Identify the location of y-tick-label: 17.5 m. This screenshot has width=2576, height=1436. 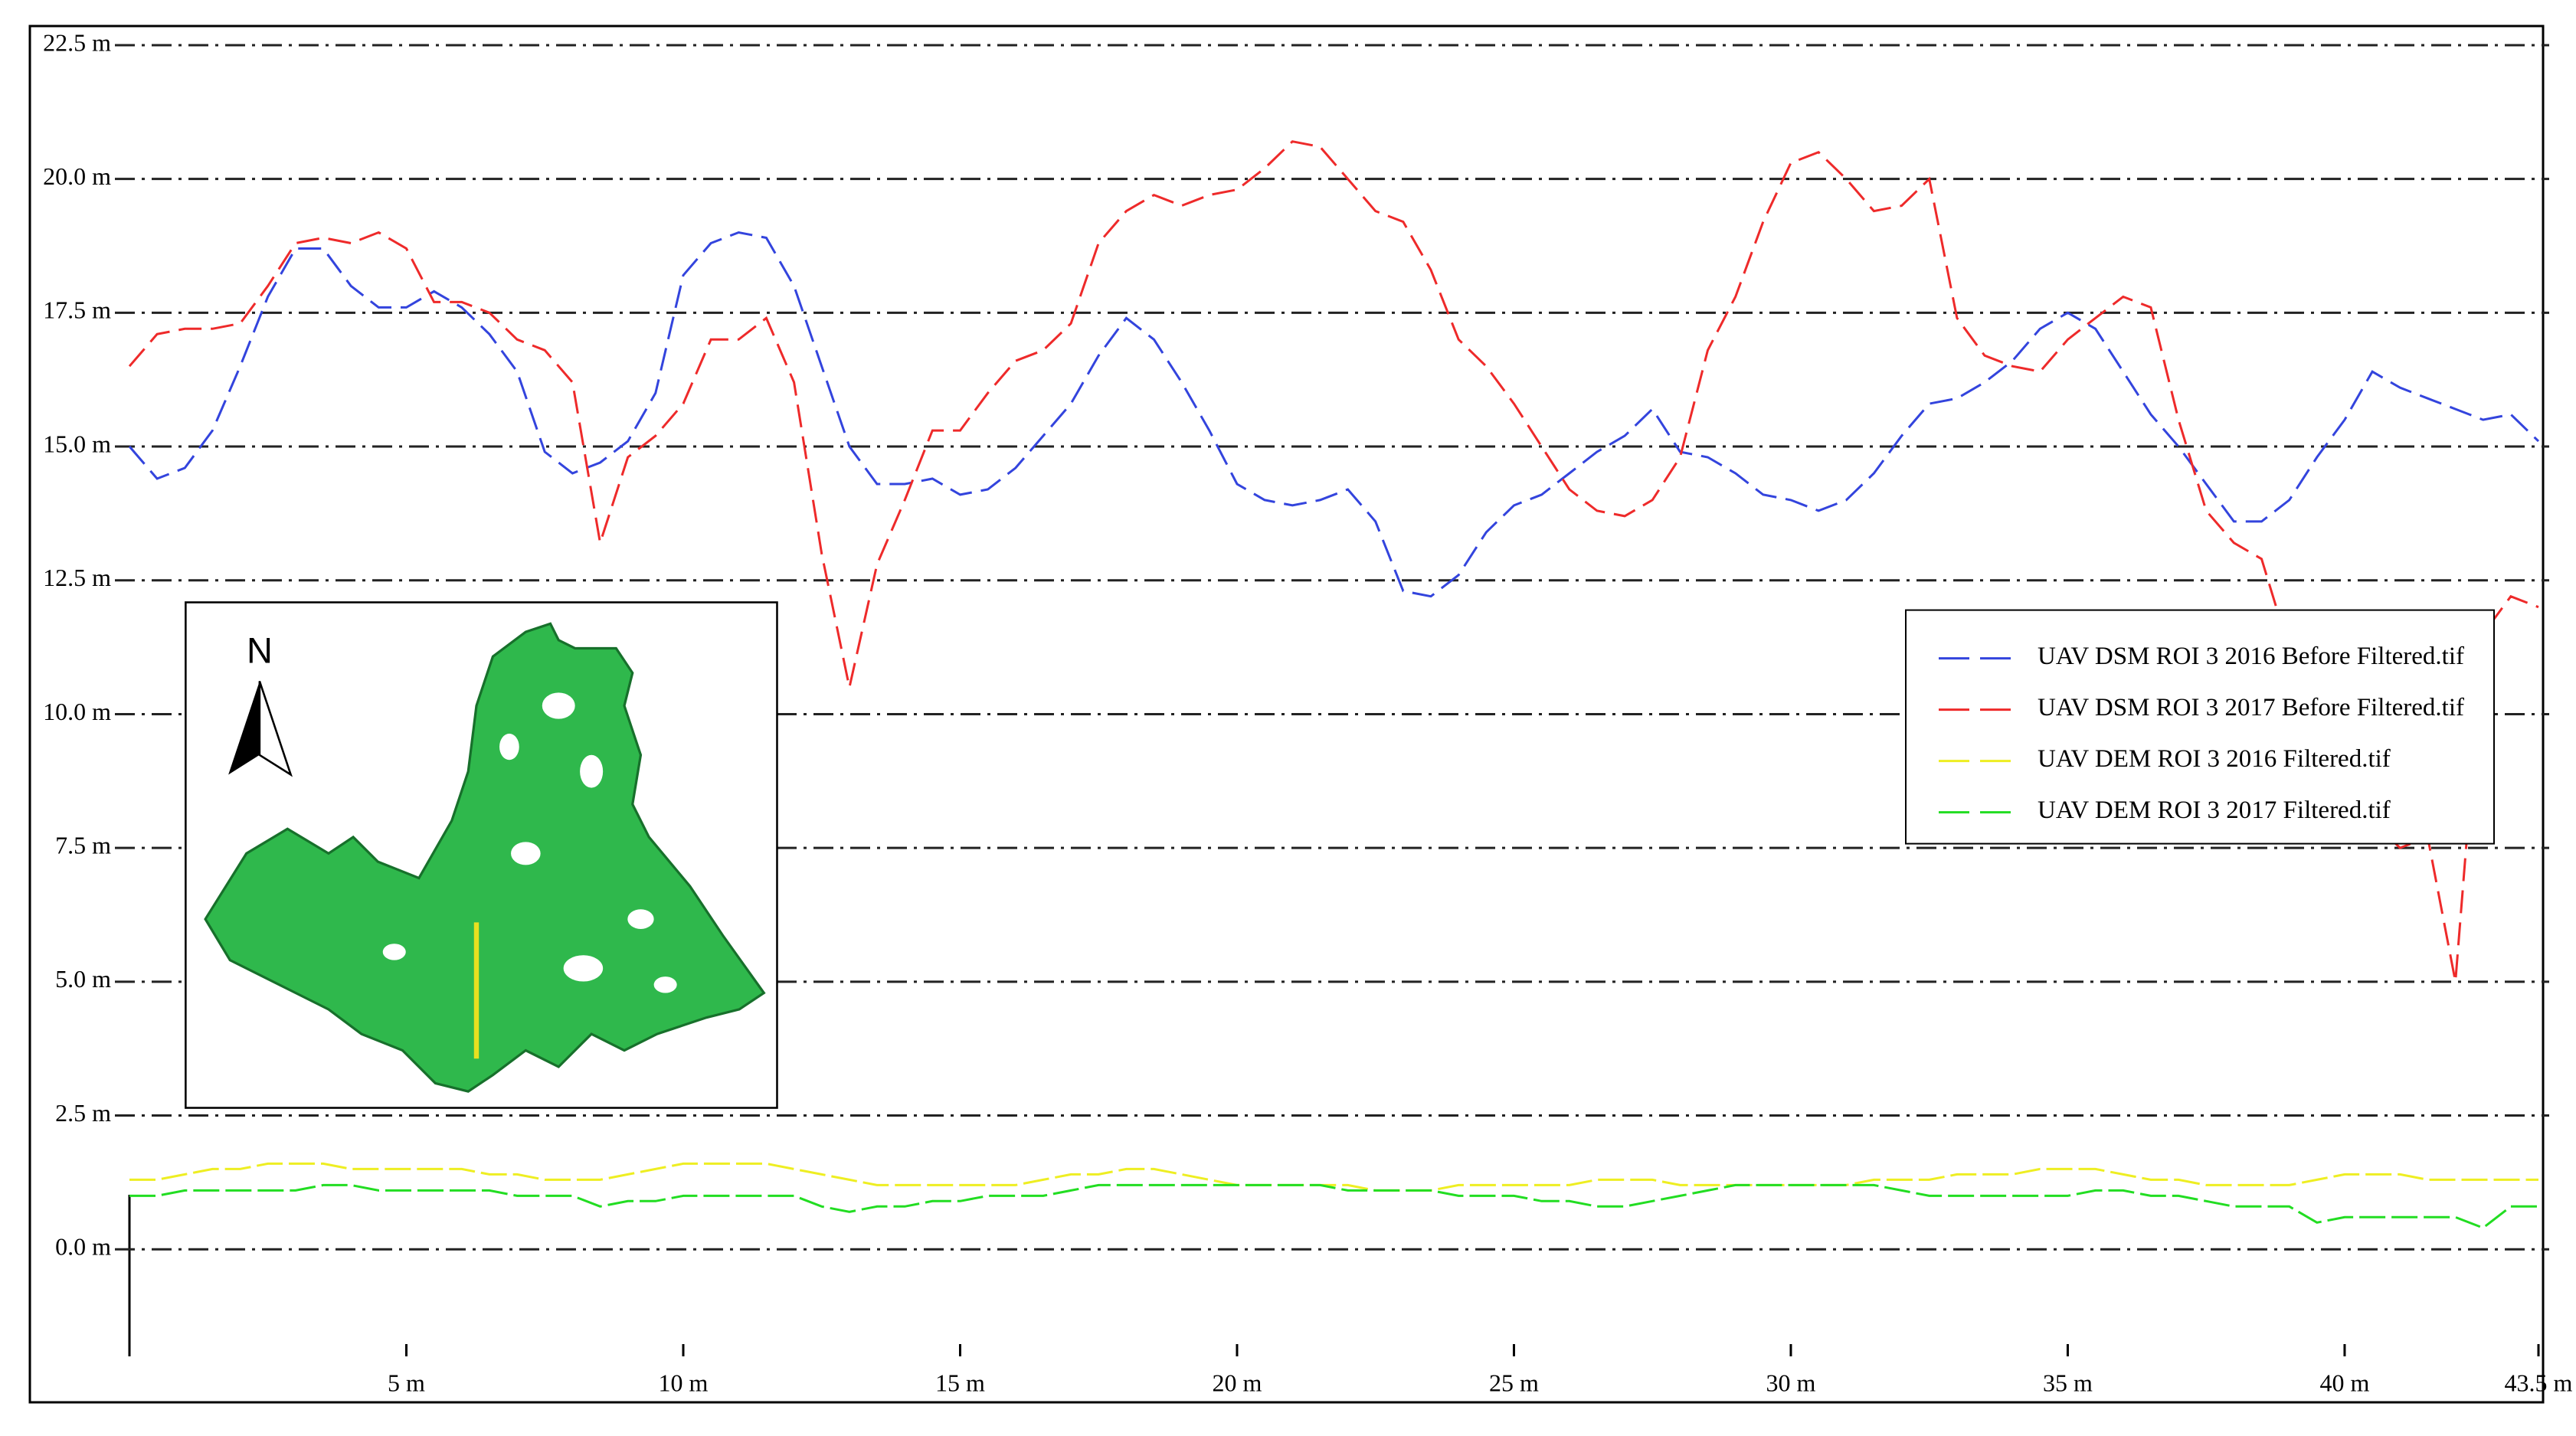
(77, 310).